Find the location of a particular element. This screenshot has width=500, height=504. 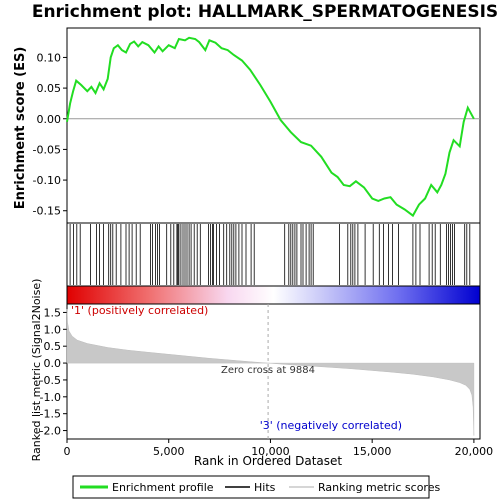

es-tick-label: -0.05 is located at coordinates (47, 149).